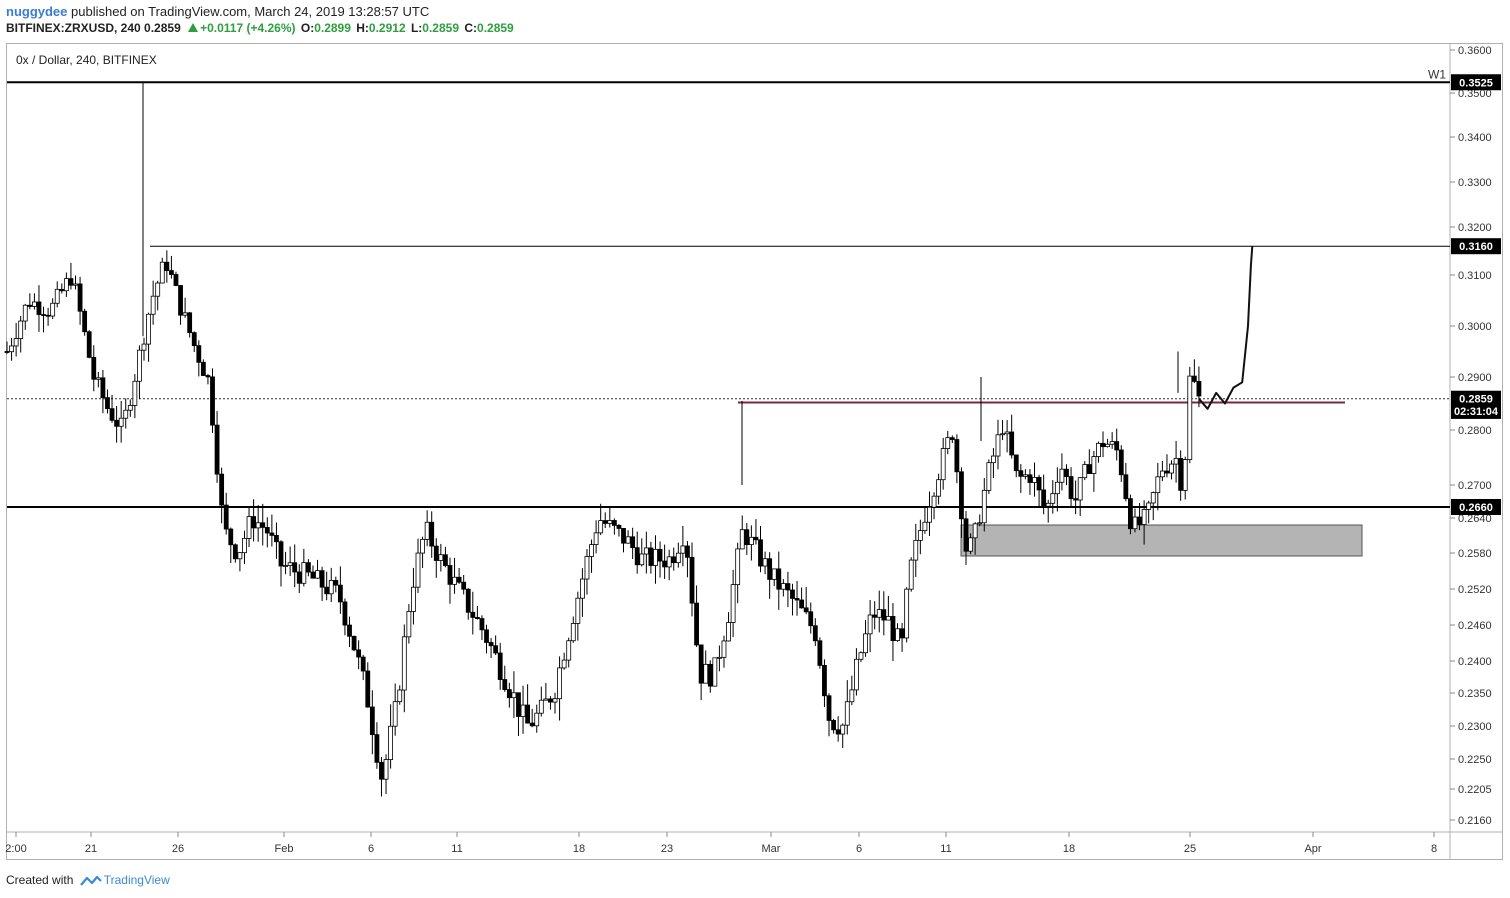 The image size is (1510, 898). I want to click on y-tick-label: 0.3600, so click(1475, 51).